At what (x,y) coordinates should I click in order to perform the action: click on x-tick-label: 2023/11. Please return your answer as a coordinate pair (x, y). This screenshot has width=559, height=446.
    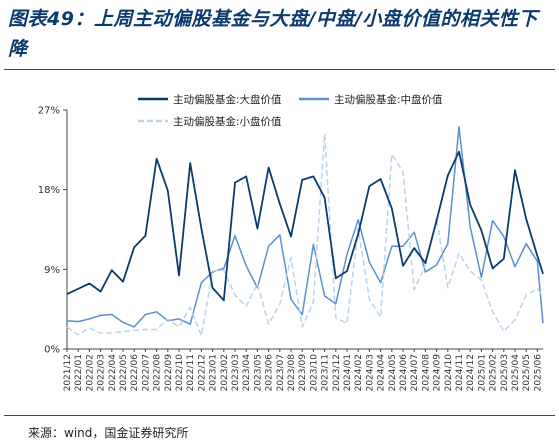
    Looking at the image, I should click on (326, 372).